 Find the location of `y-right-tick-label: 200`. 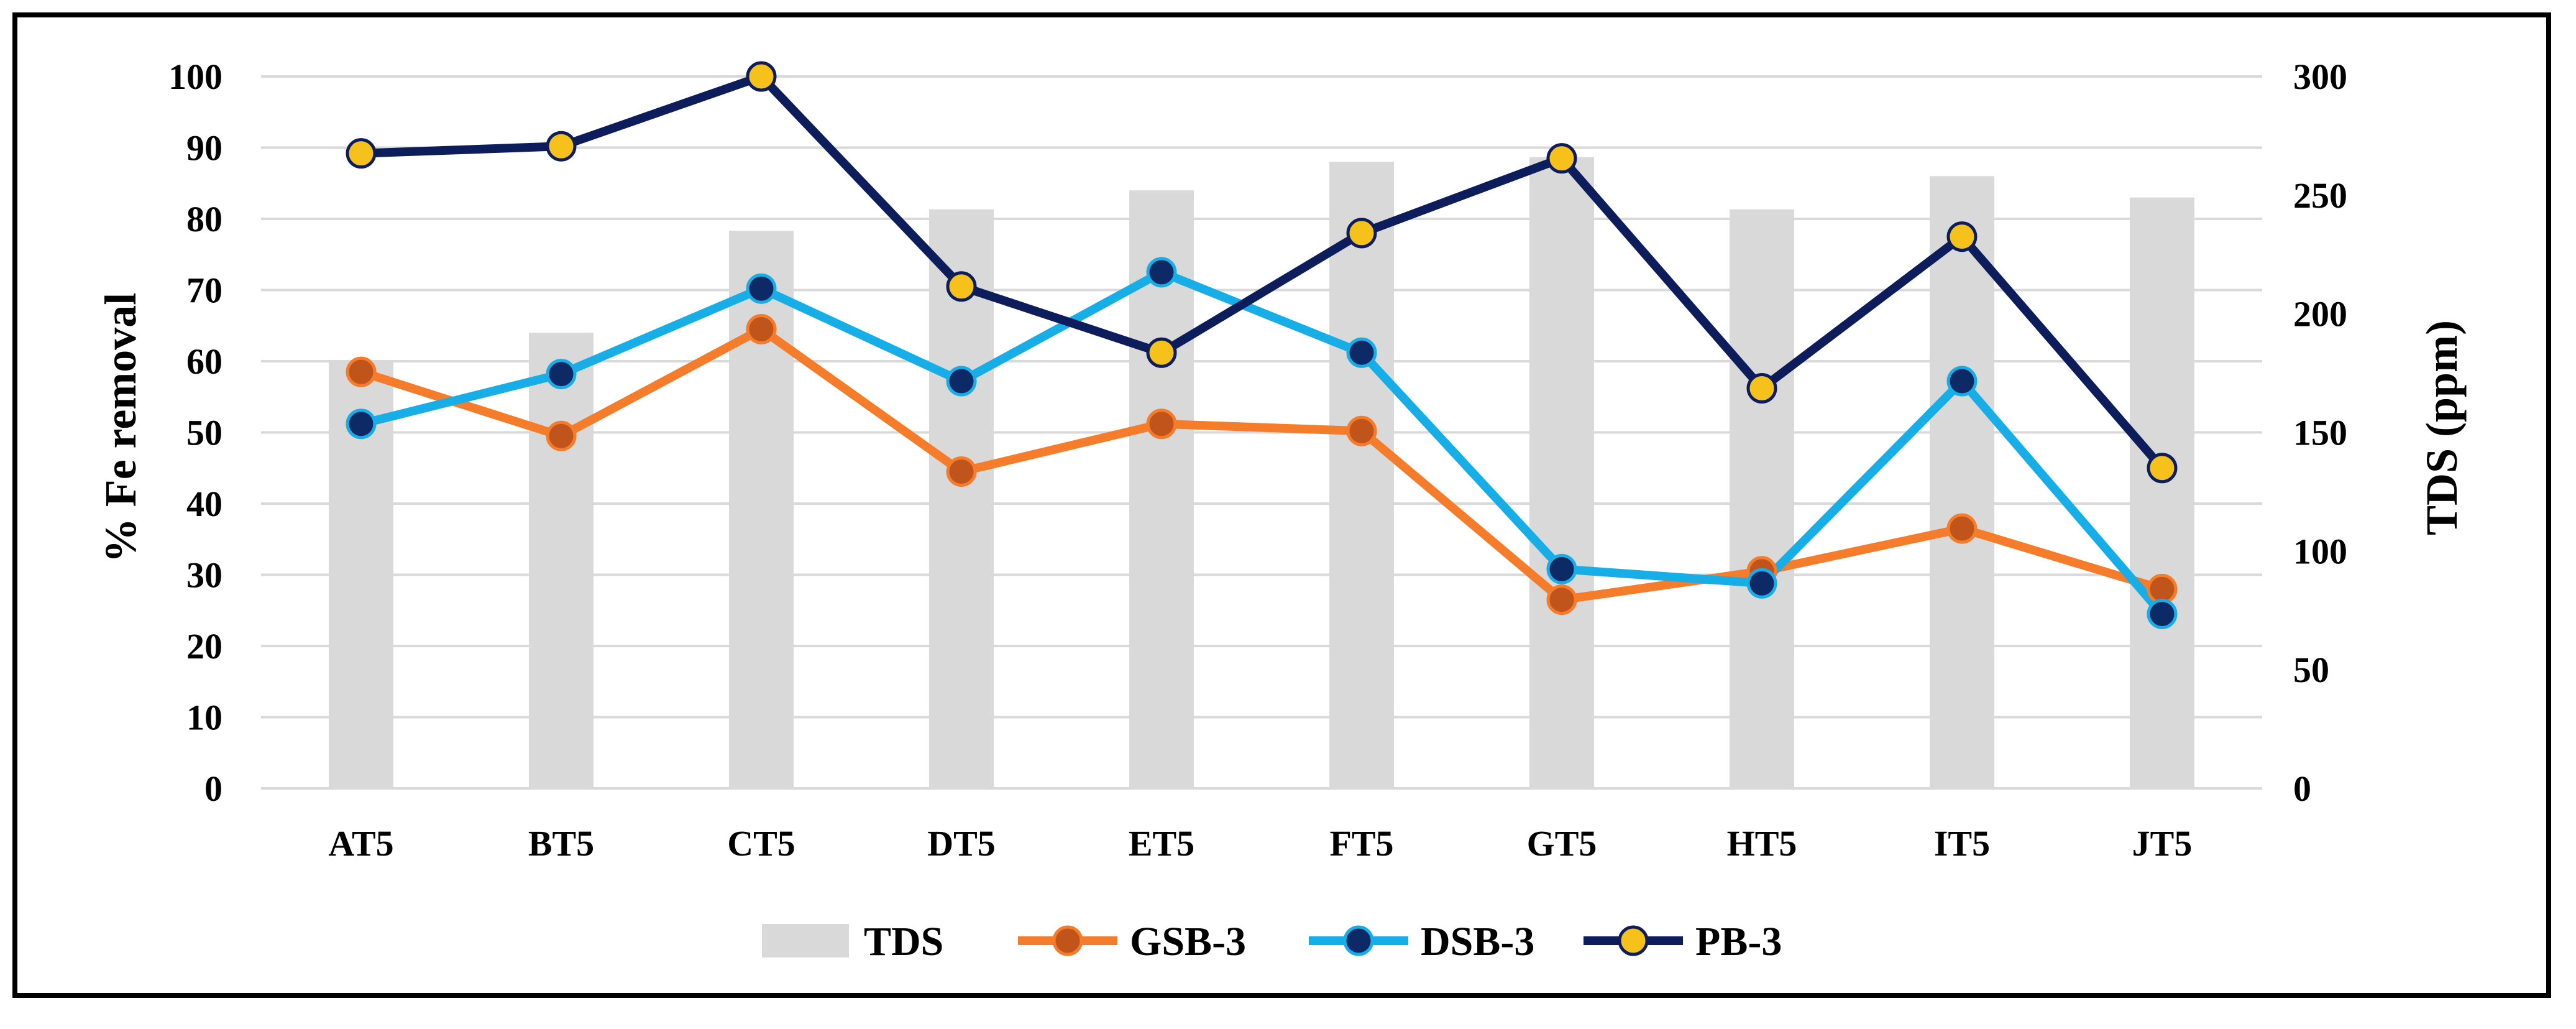

y-right-tick-label: 200 is located at coordinates (2320, 314).